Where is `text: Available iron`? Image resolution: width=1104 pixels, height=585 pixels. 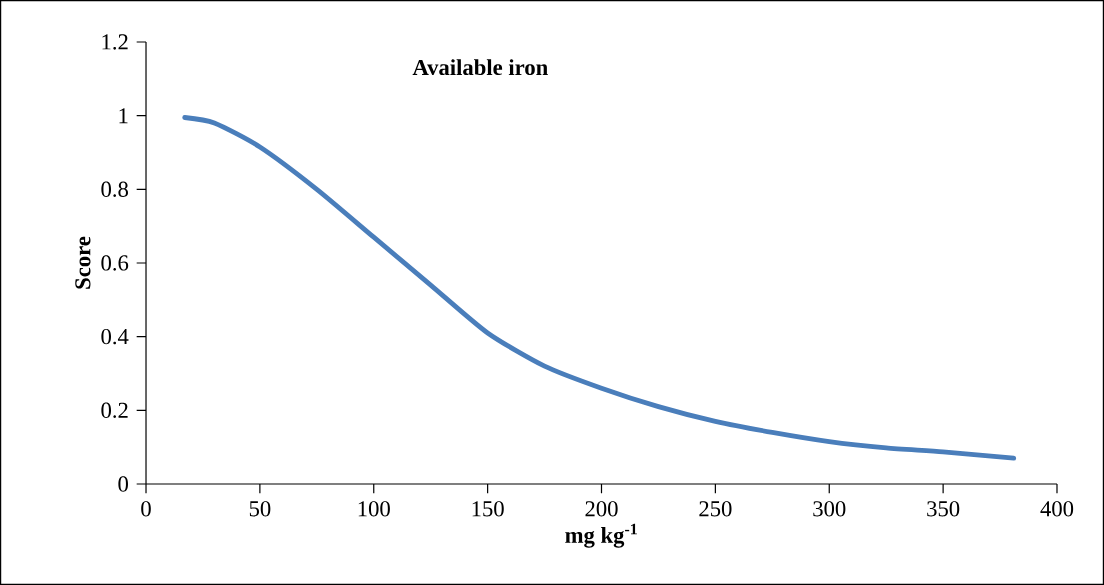
text: Available iron is located at coordinates (480, 67).